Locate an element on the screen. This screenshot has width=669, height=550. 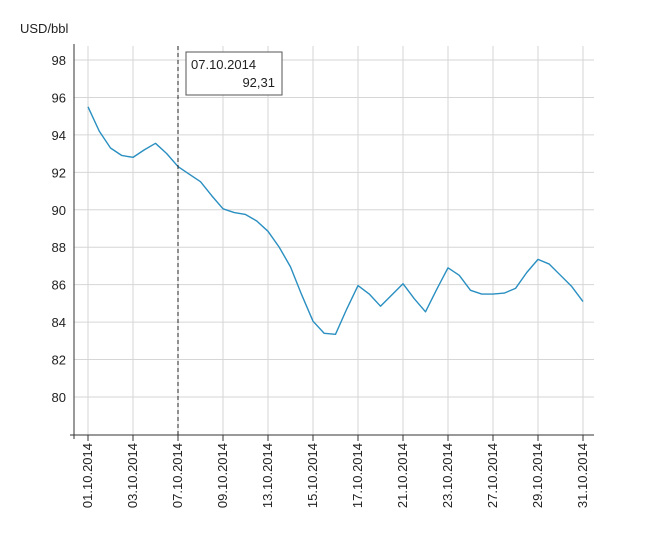
y-tick-label: 98 is located at coordinates (59, 60).